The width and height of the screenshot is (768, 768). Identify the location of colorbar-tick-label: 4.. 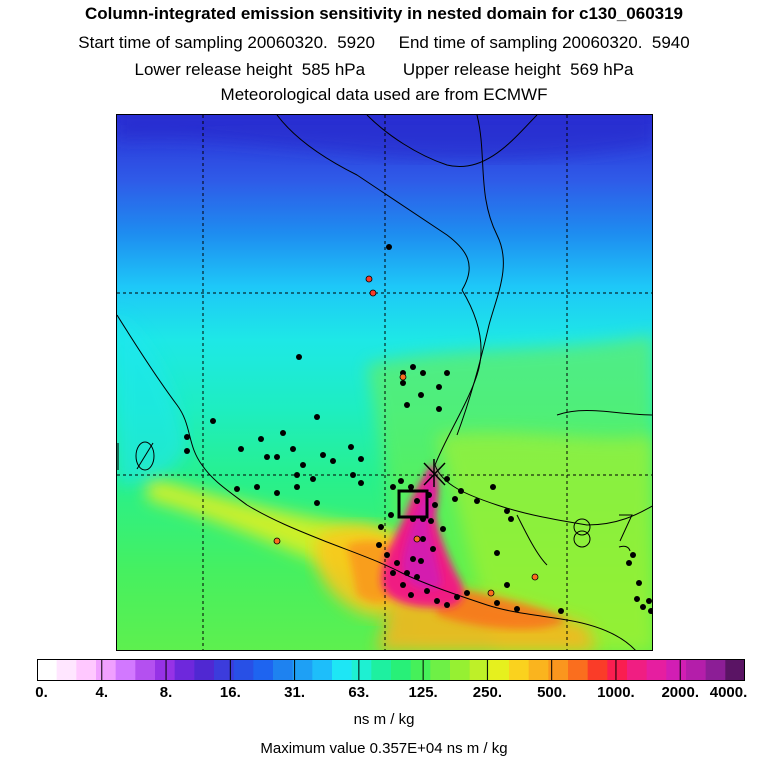
(102, 692).